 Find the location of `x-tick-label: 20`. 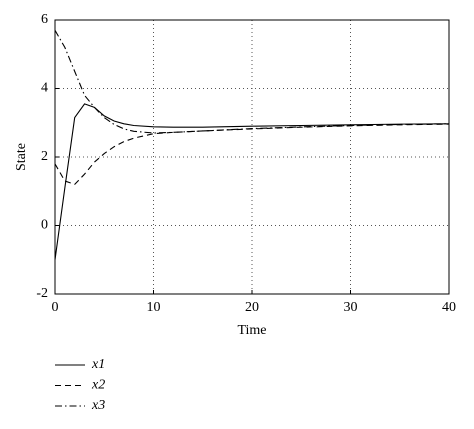

x-tick-label: 20 is located at coordinates (252, 307).